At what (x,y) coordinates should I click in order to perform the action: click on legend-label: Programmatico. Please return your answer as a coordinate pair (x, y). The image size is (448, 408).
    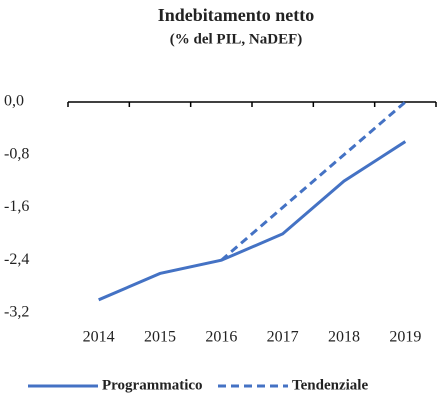
    Looking at the image, I should click on (152, 385).